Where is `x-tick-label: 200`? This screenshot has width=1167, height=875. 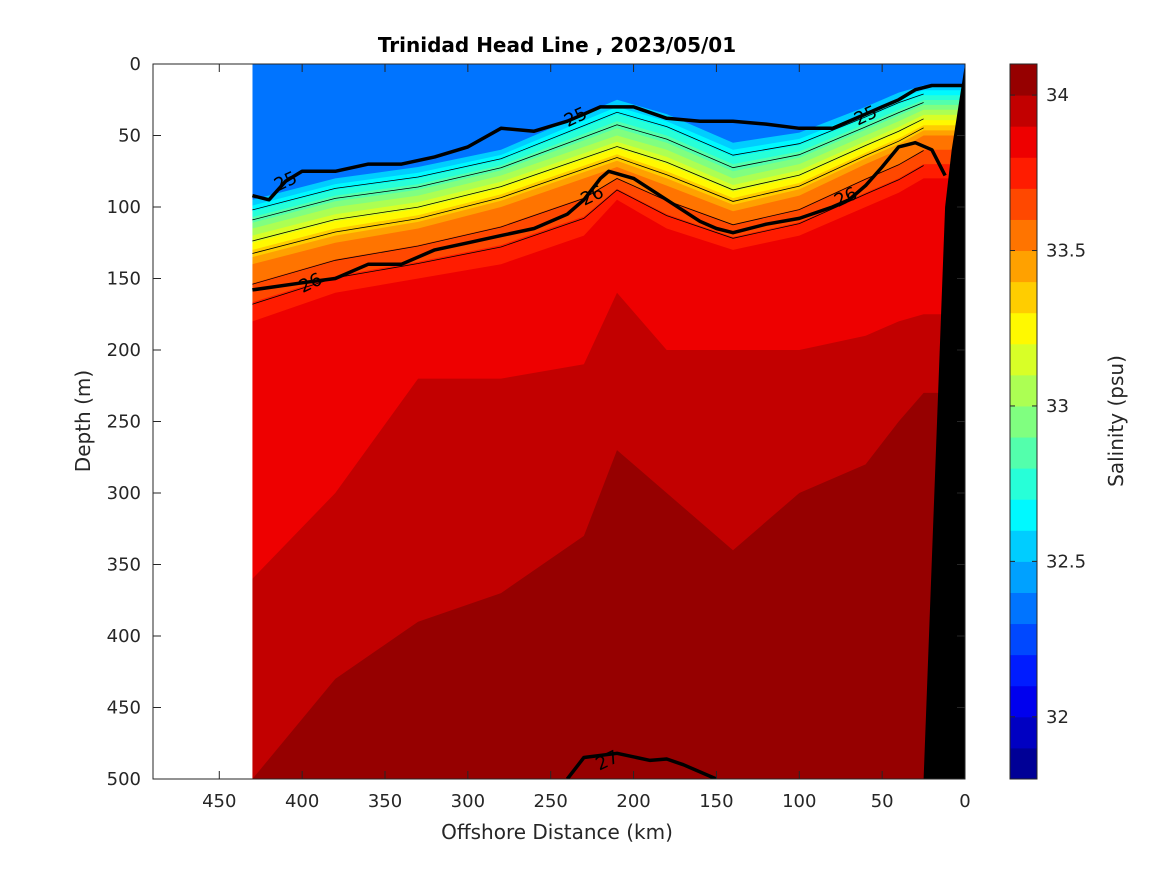 x-tick-label: 200 is located at coordinates (633, 801).